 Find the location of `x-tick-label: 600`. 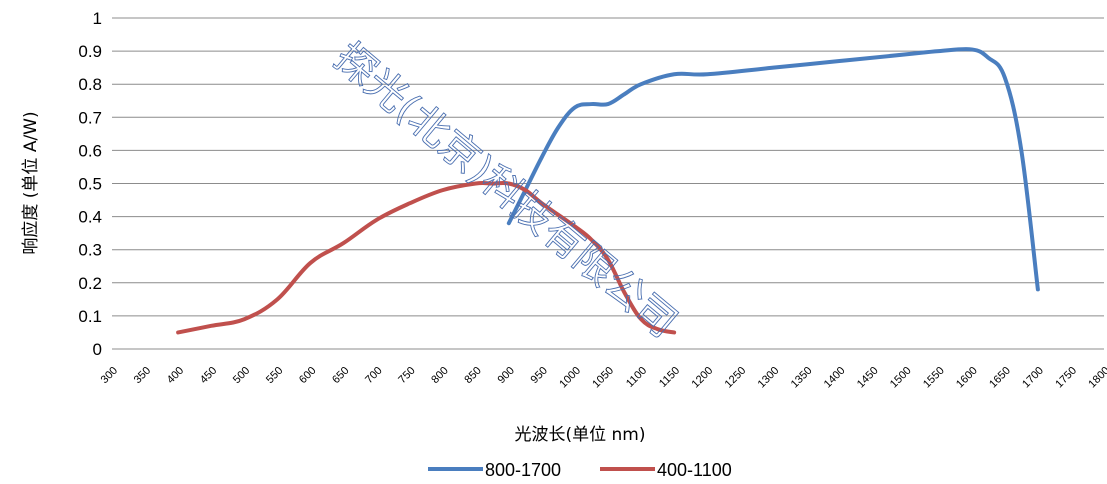

x-tick-label: 600 is located at coordinates (307, 375).